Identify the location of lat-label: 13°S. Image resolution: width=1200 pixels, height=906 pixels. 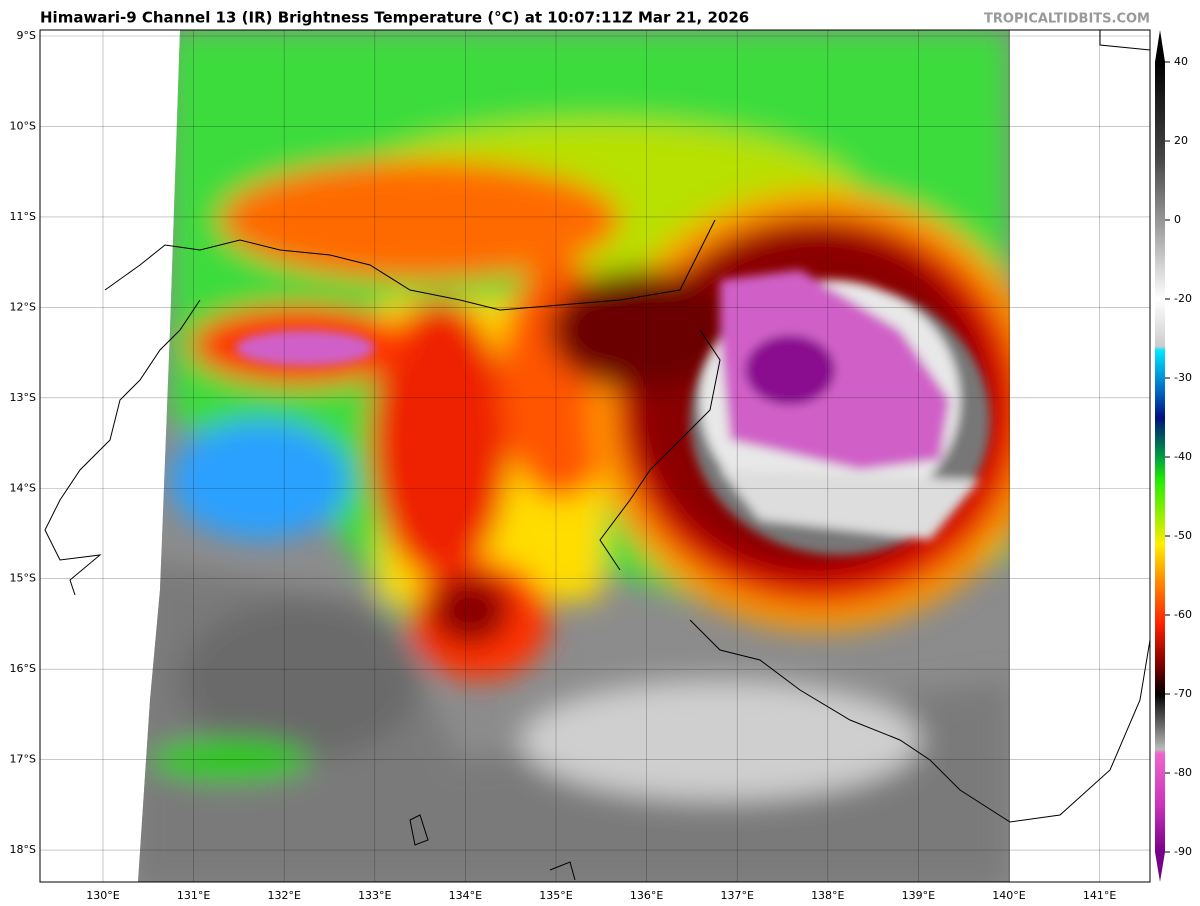
(23, 397).